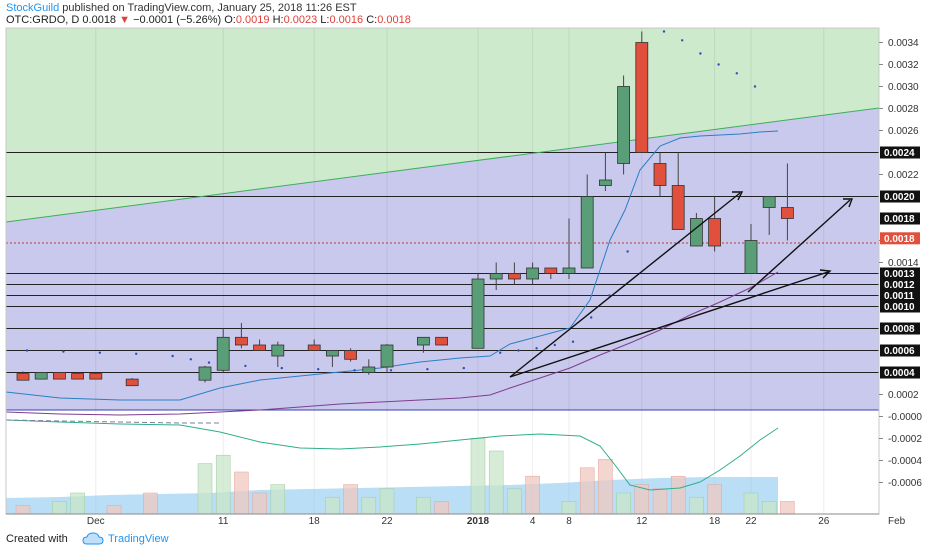  I want to click on publisher-name: StockGuild, so click(33, 8).